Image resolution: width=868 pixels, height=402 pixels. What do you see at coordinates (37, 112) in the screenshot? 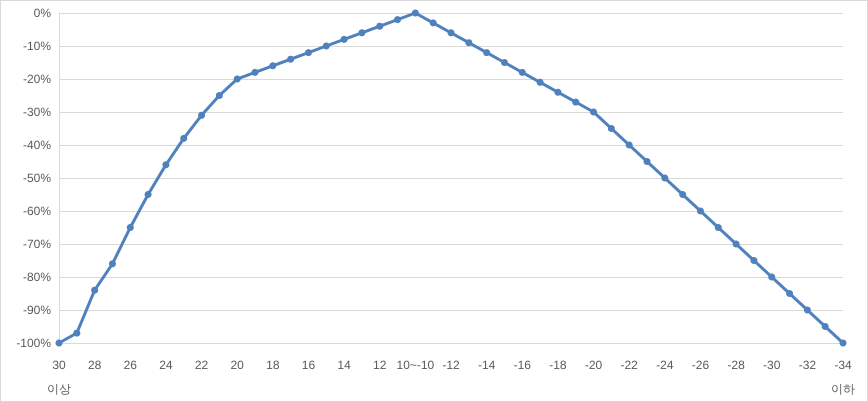
I see `y-tick-label: -30%` at bounding box center [37, 112].